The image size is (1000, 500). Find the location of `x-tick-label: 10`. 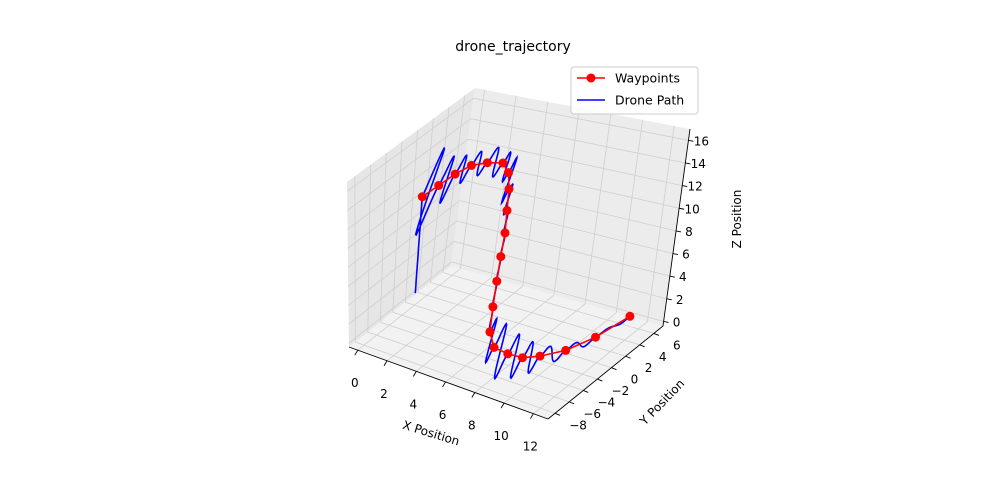

x-tick-label: 10 is located at coordinates (500, 436).